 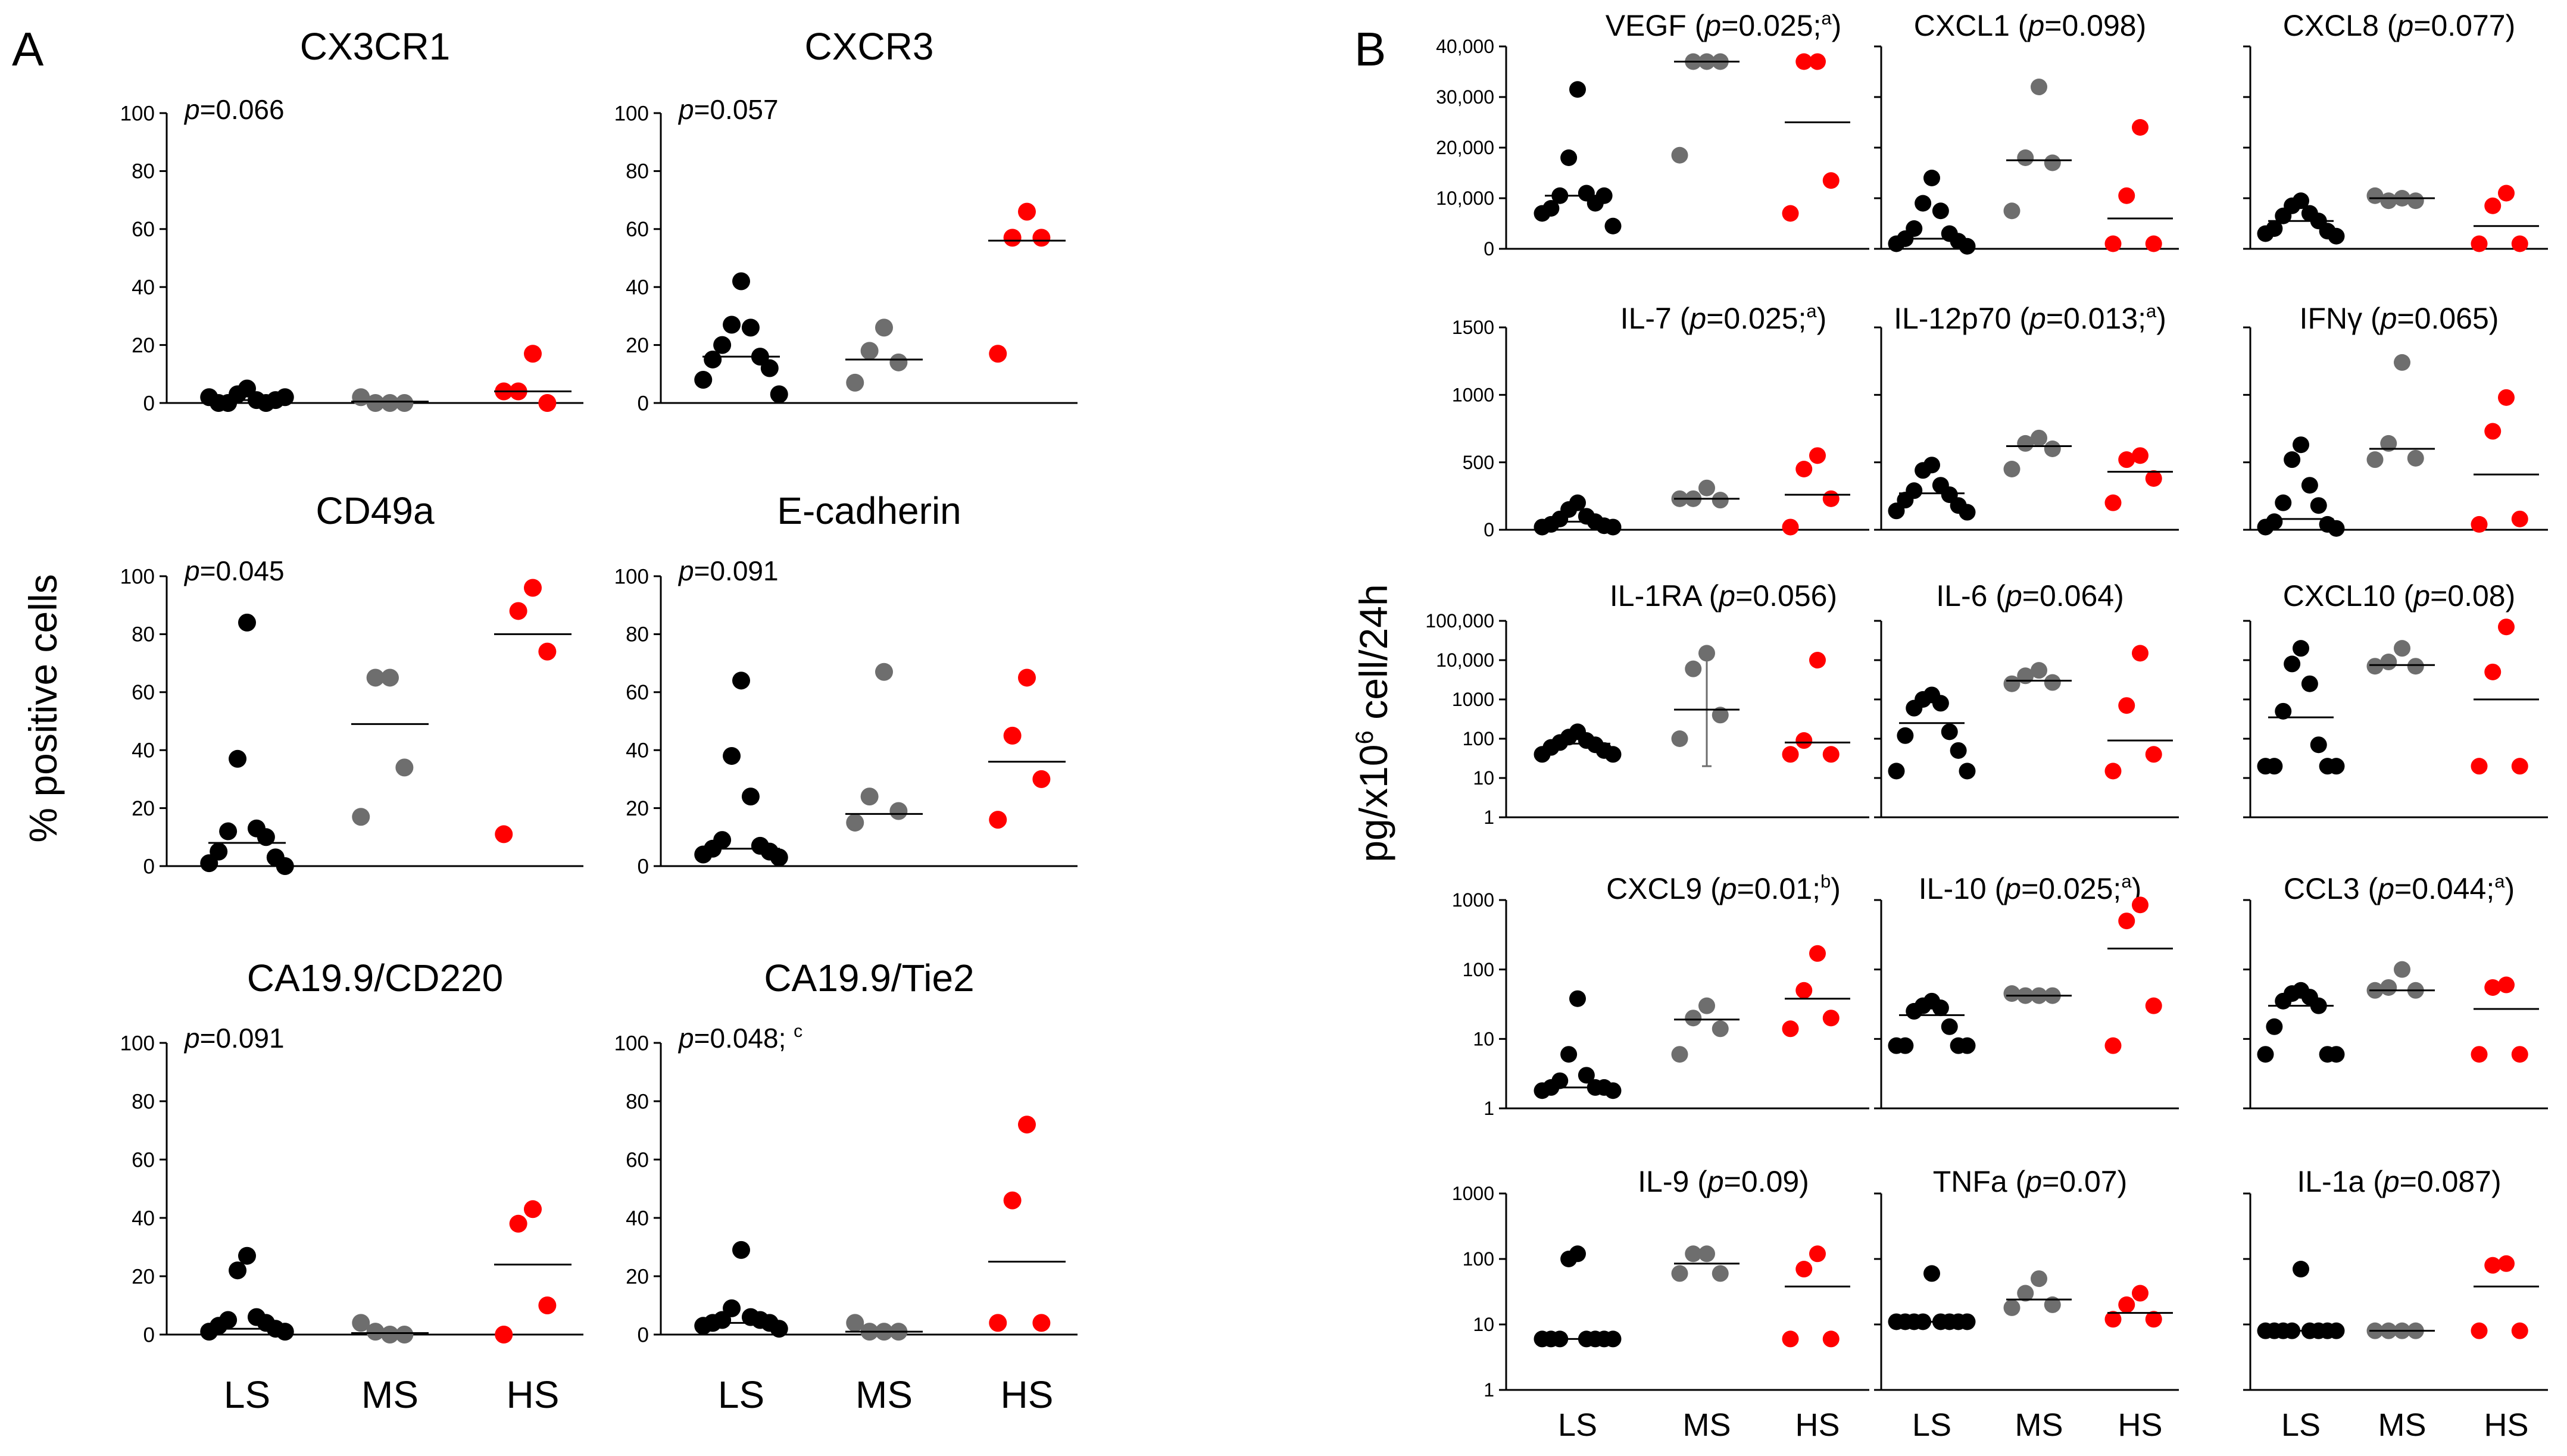 What do you see at coordinates (1962, 889) in the screenshot?
I see `chart-title-text: IL-10 (` at bounding box center [1962, 889].